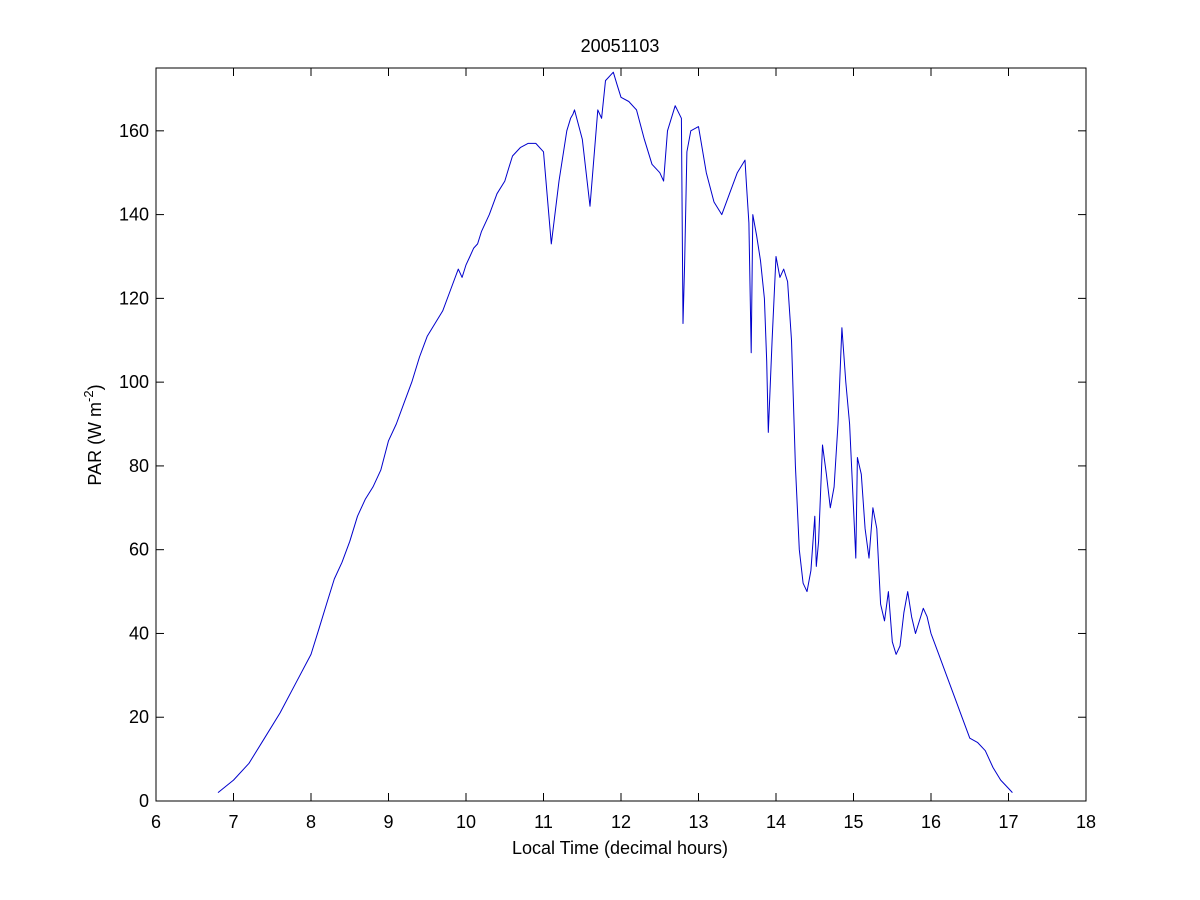 The height and width of the screenshot is (900, 1200). I want to click on x-tick-label: 14, so click(776, 822).